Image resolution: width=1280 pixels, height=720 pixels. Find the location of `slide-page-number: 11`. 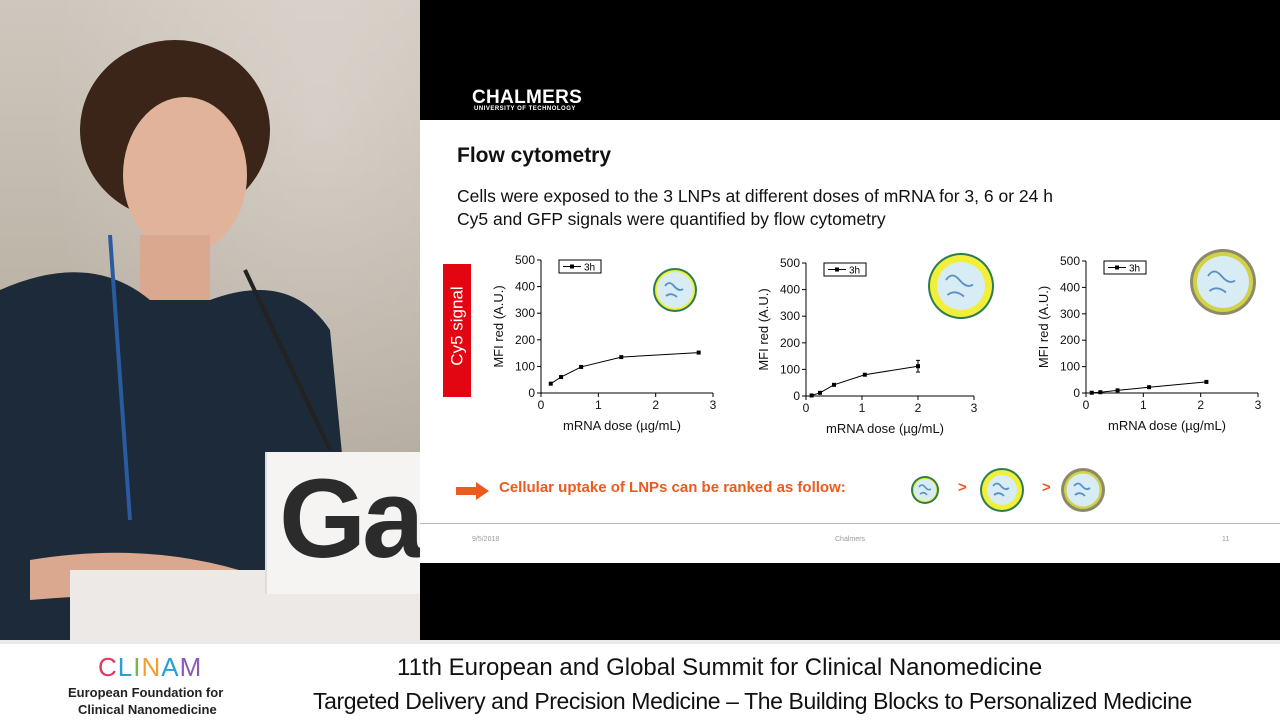

slide-page-number: 11 is located at coordinates (1226, 539).